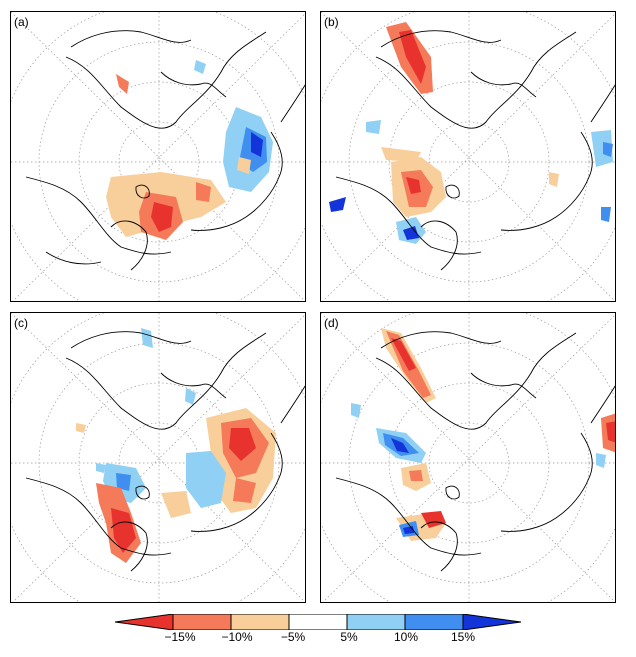 The height and width of the screenshot is (657, 636). Describe the element at coordinates (331, 323) in the screenshot. I see `panel-label: (d)` at that location.